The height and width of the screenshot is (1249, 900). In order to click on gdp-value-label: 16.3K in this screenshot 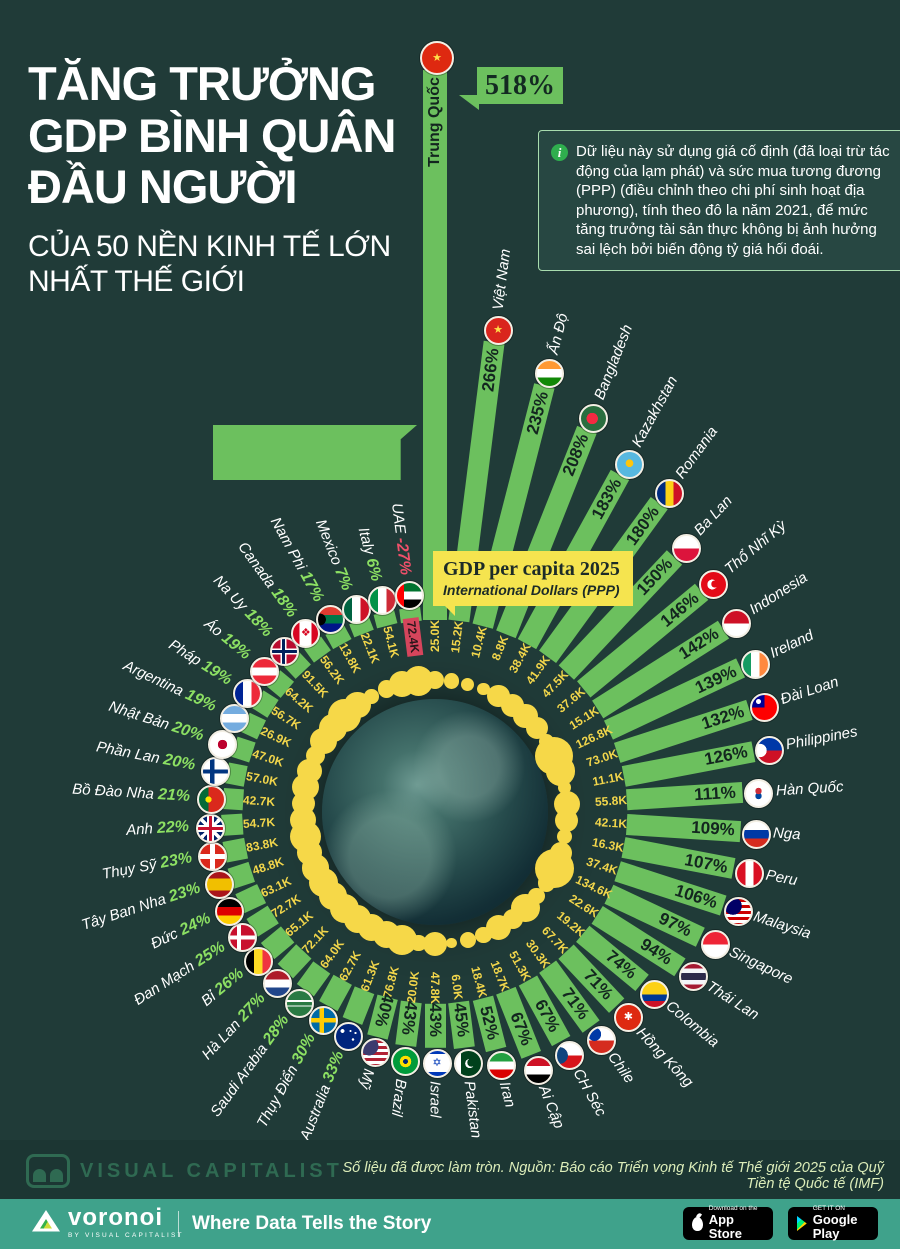, I will do `click(607, 845)`.